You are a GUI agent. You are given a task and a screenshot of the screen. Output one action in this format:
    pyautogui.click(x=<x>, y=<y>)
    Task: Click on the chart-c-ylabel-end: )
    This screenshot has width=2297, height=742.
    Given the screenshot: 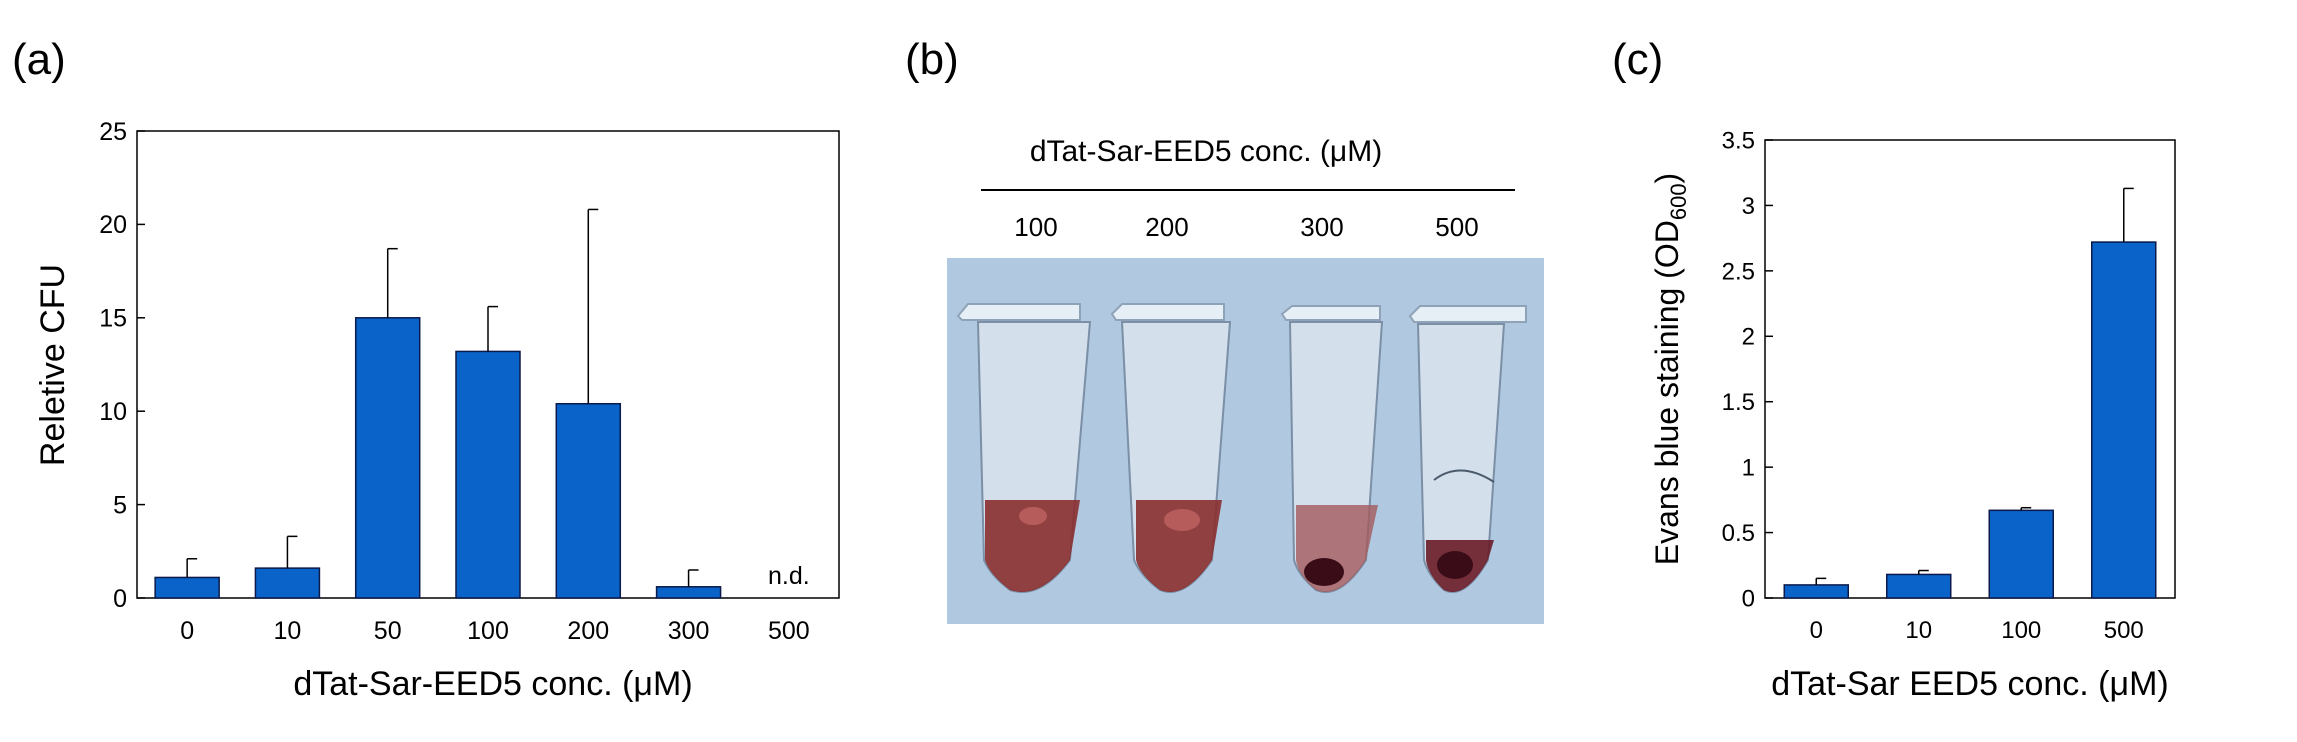 What is the action you would take?
    pyautogui.click(x=1667, y=178)
    